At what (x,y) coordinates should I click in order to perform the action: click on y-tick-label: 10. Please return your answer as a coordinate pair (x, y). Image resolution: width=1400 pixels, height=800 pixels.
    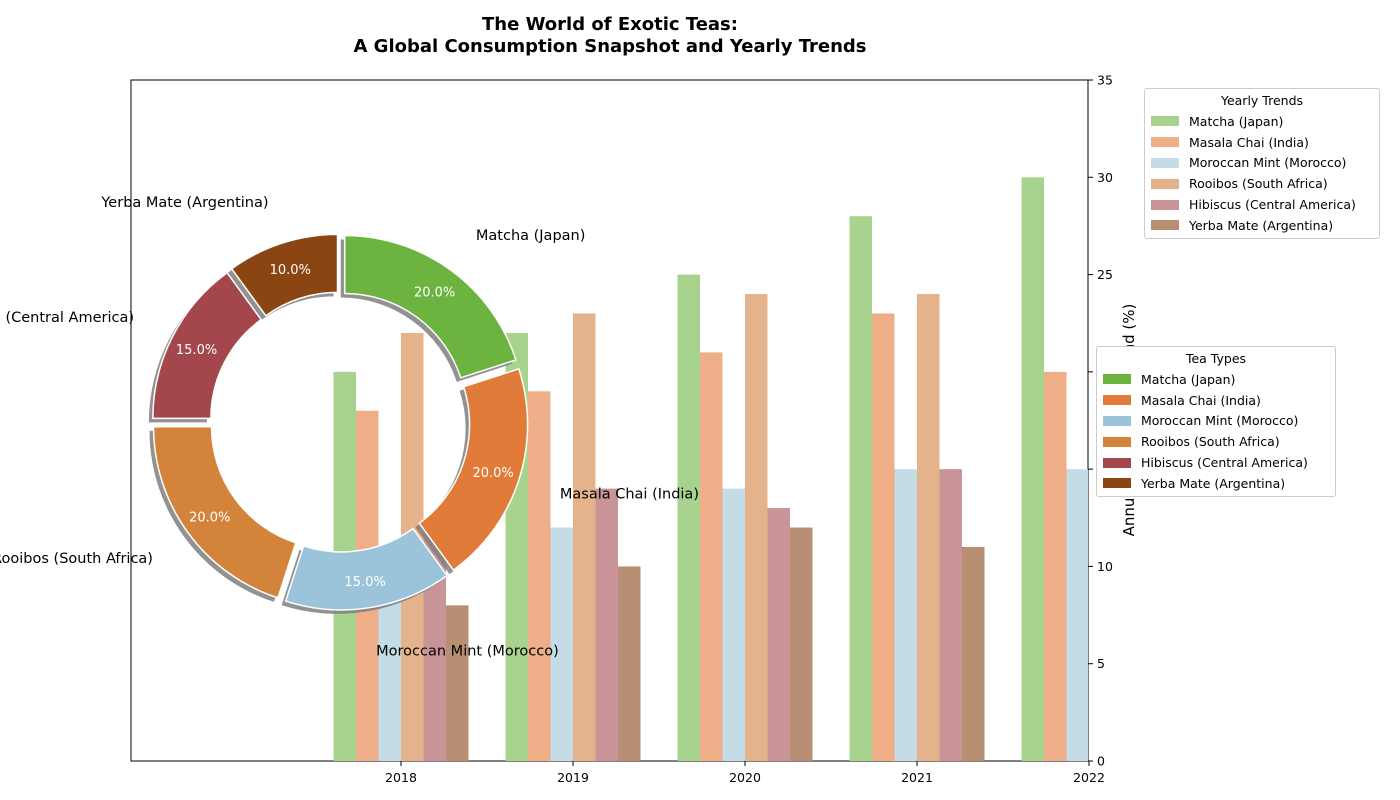
    Looking at the image, I should click on (1105, 566).